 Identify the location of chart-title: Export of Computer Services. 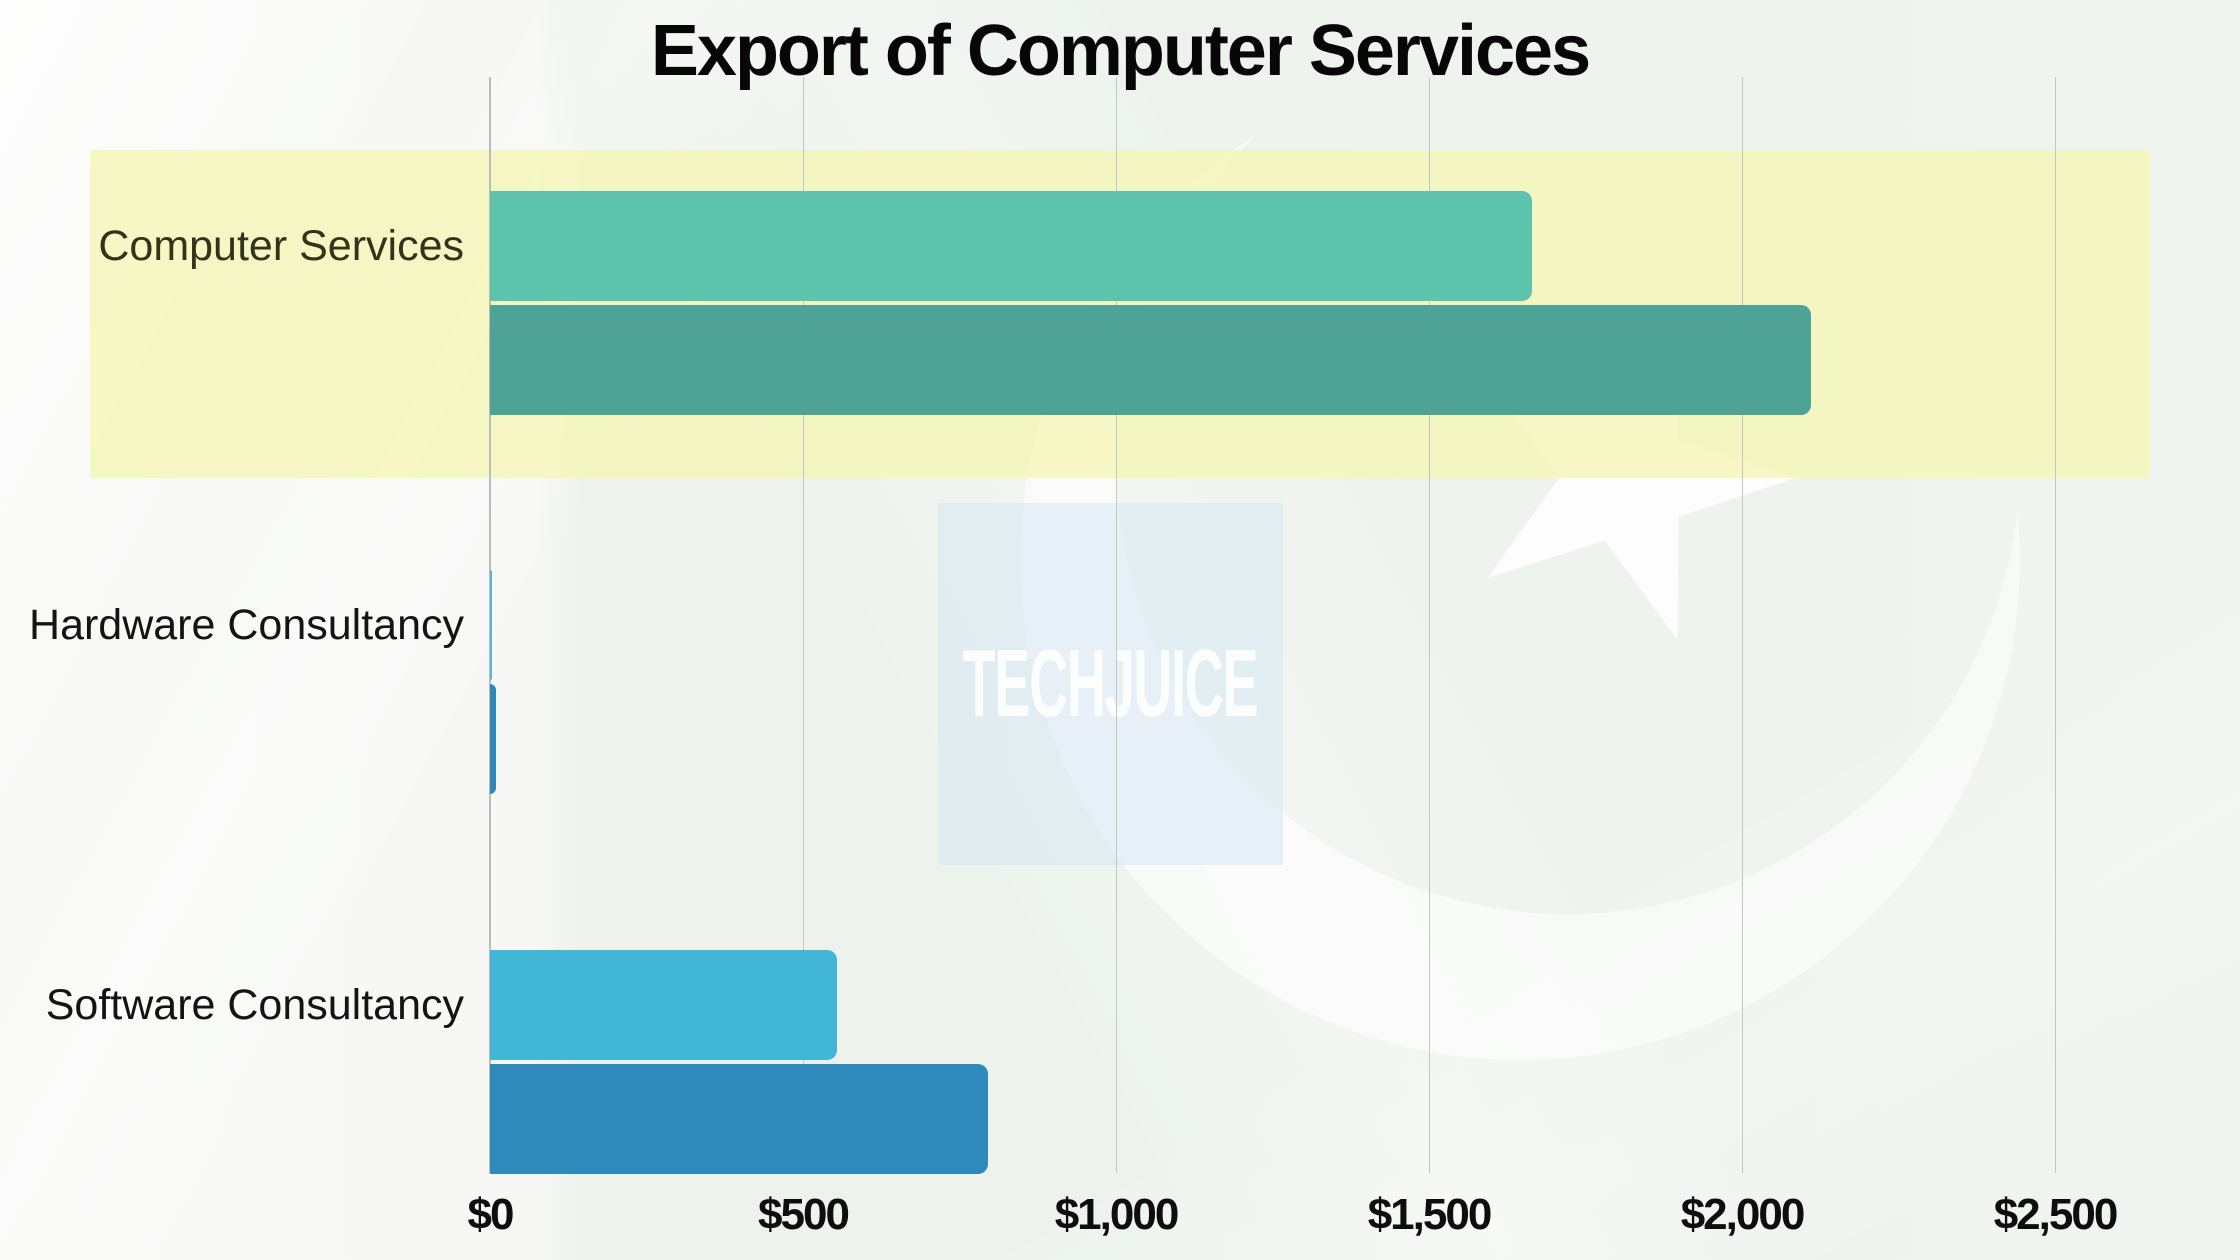
(1120, 51).